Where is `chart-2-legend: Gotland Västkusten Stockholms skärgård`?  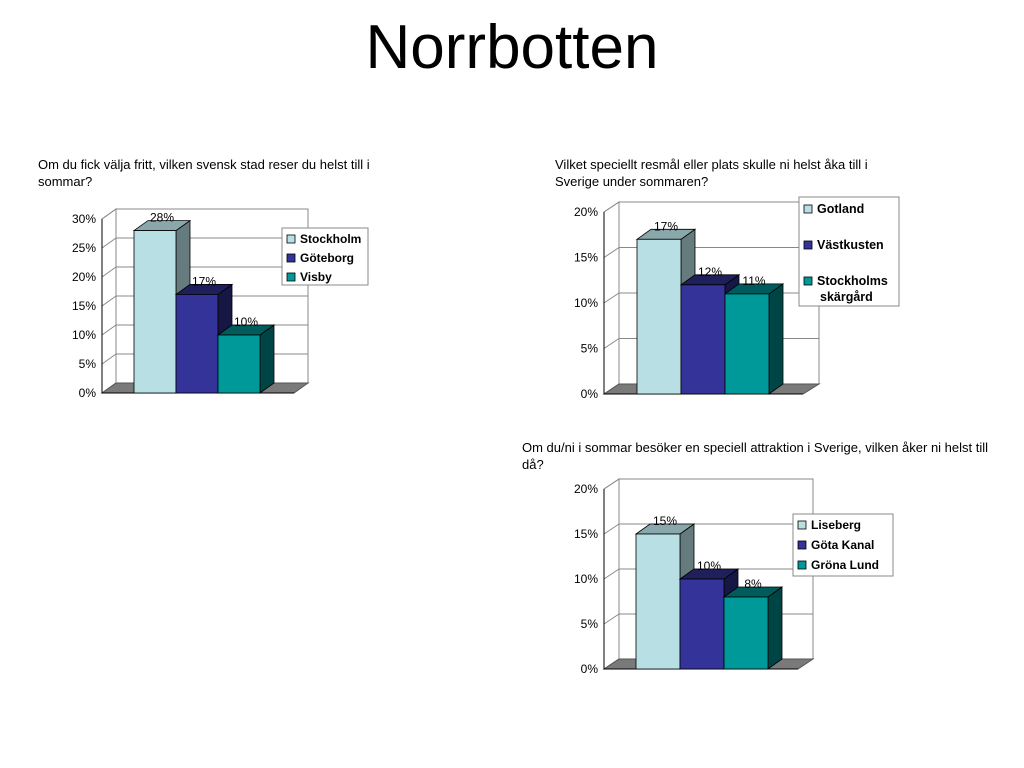 chart-2-legend: Gotland Västkusten Stockholms skärgård is located at coordinates (849, 251).